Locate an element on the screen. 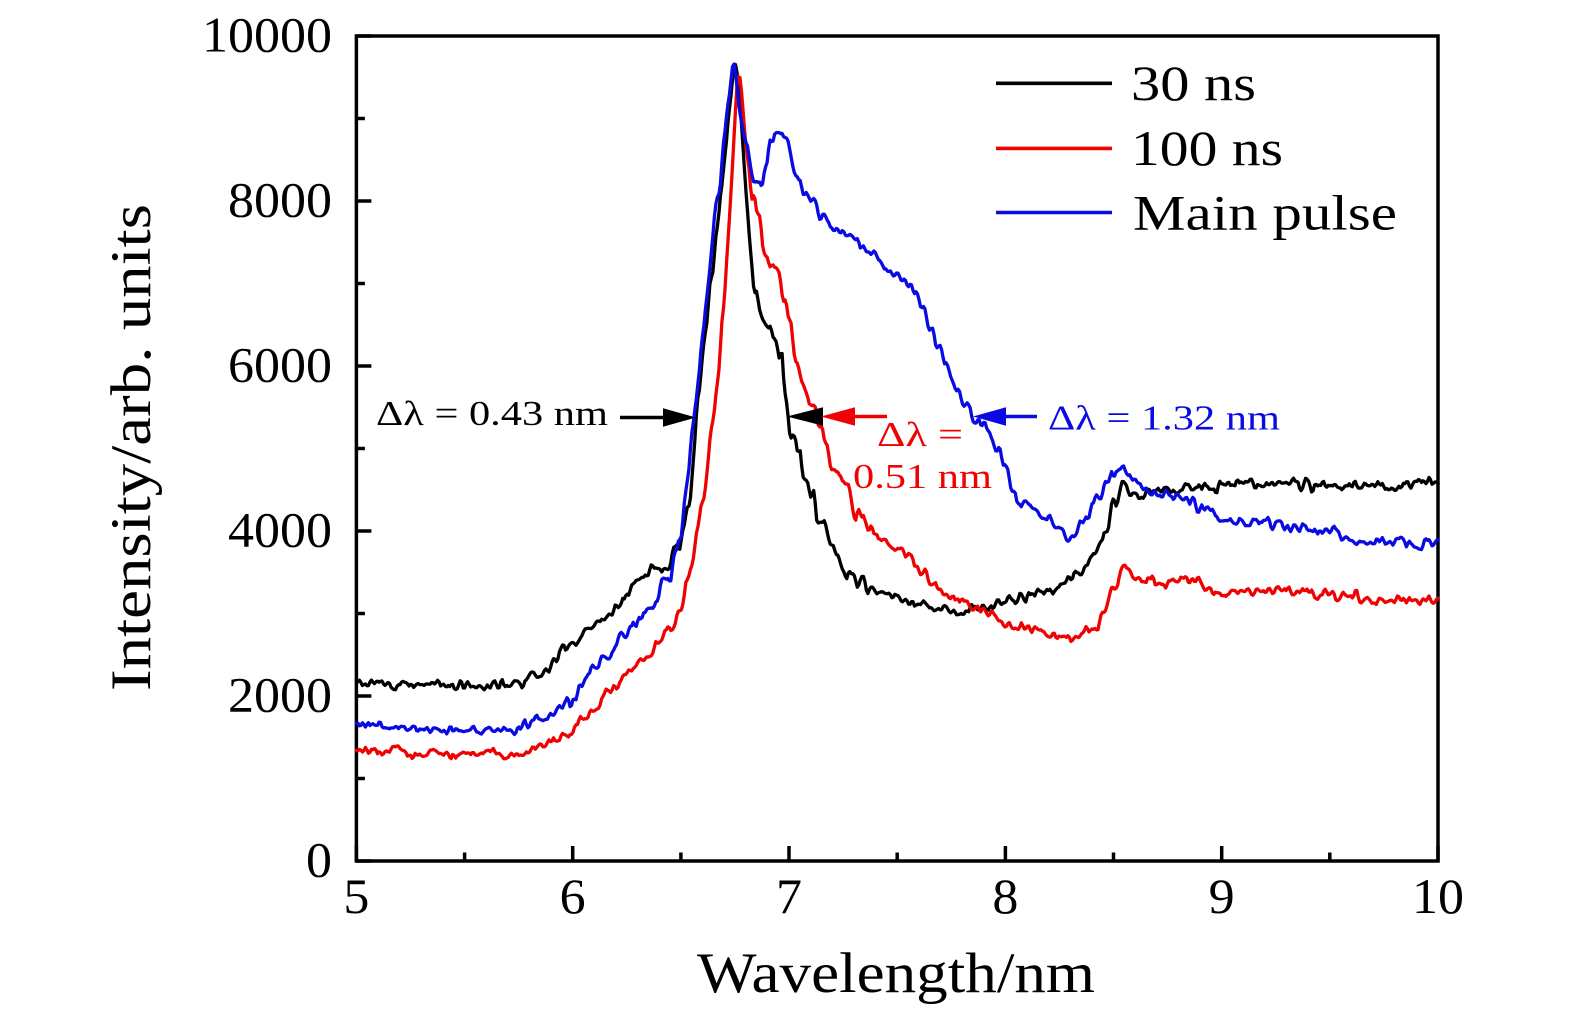  svg-text: 7 is located at coordinates (789, 896).